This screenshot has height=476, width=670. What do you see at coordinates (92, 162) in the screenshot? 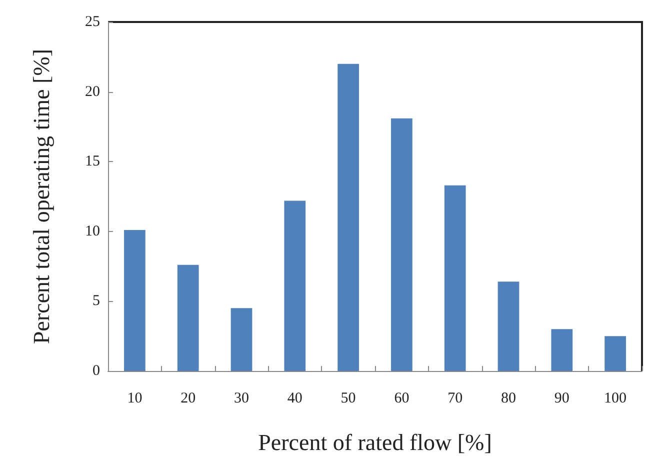
I see `y-tick-label: 15` at bounding box center [92, 162].